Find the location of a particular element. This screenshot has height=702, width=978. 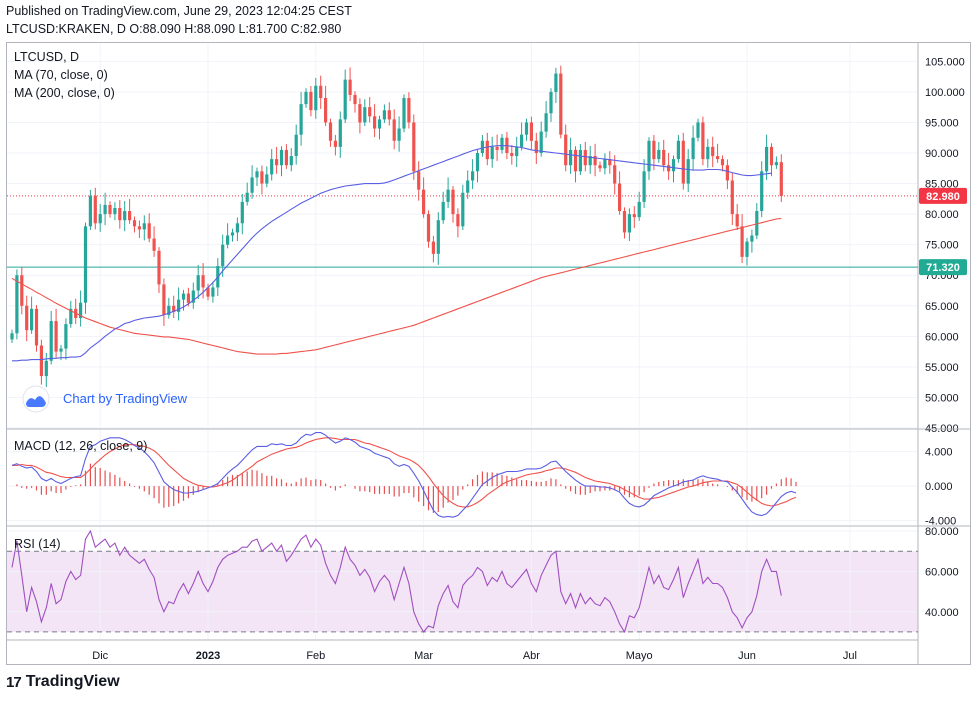

support-price-label: 71.320 is located at coordinates (943, 268).